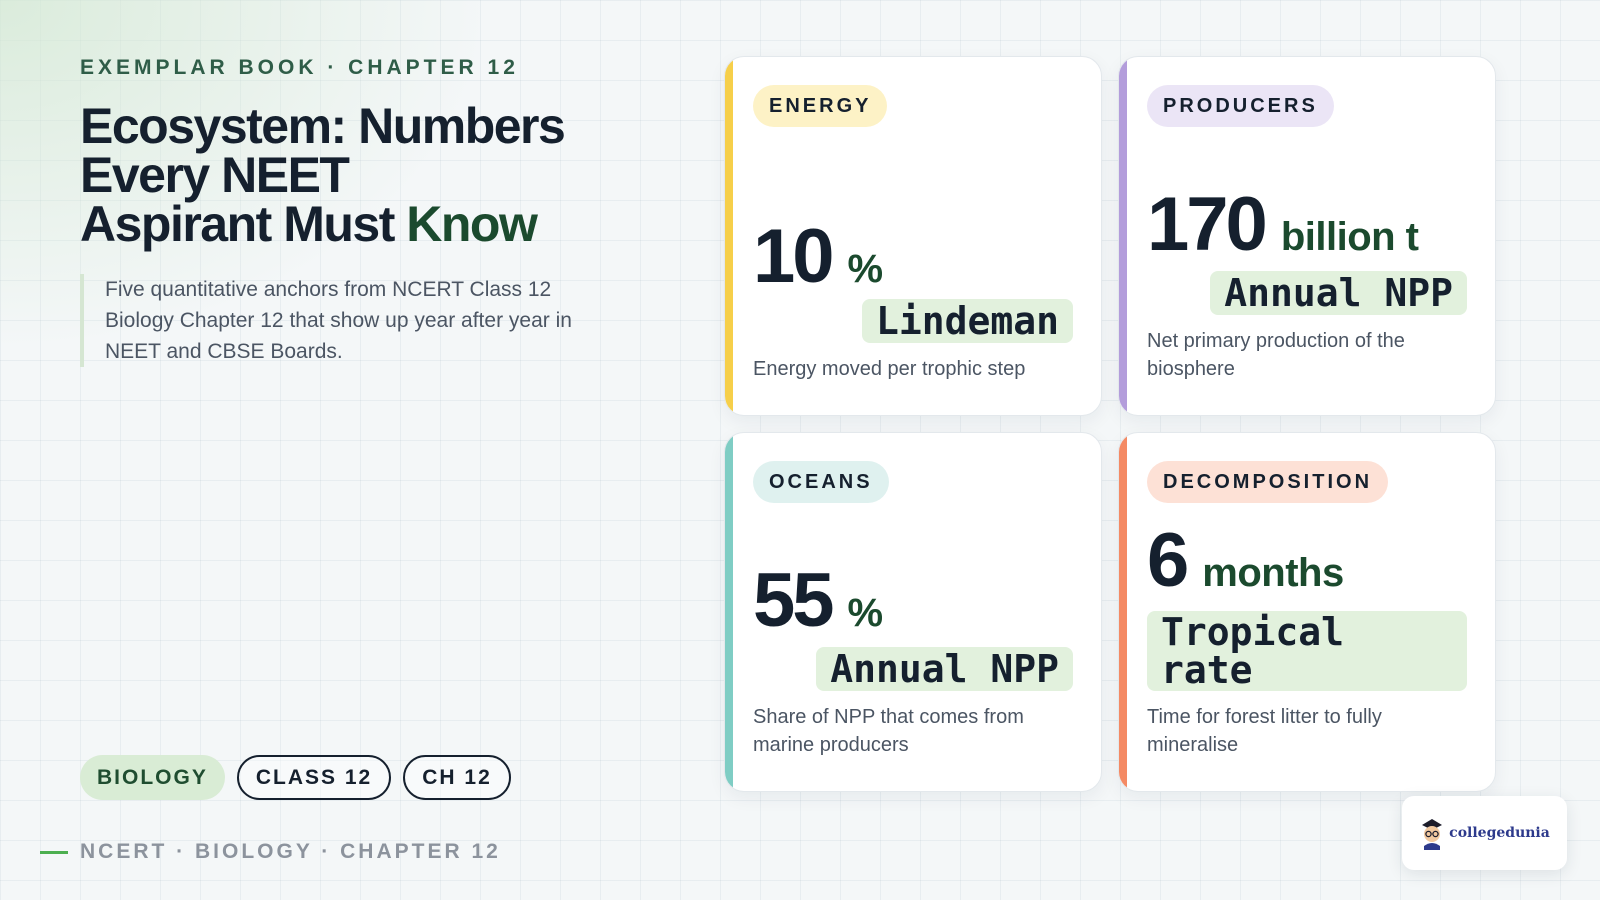 This screenshot has width=1600, height=900. Describe the element at coordinates (215, 175) in the screenshot. I see `title-line-2: Every NEET` at that location.